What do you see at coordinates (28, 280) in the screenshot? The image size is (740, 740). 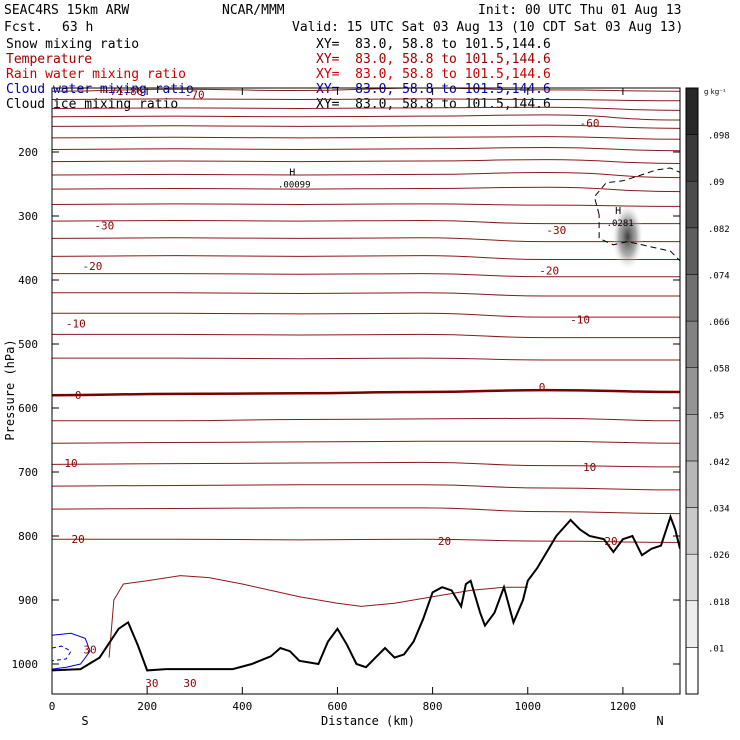 I see `y-tick-label: 400` at bounding box center [28, 280].